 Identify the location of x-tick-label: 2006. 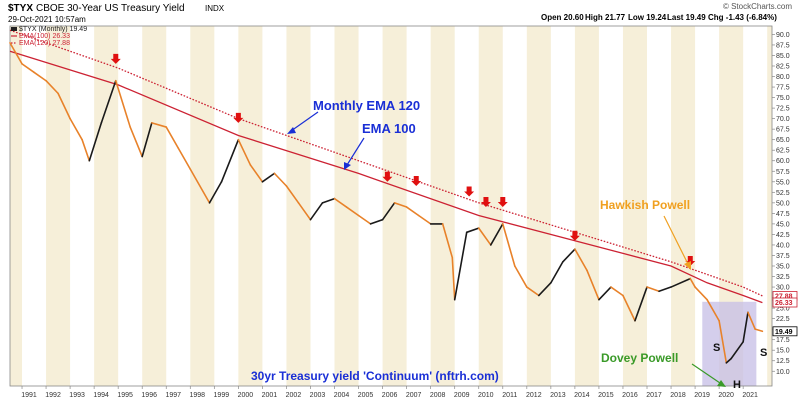
(390, 395).